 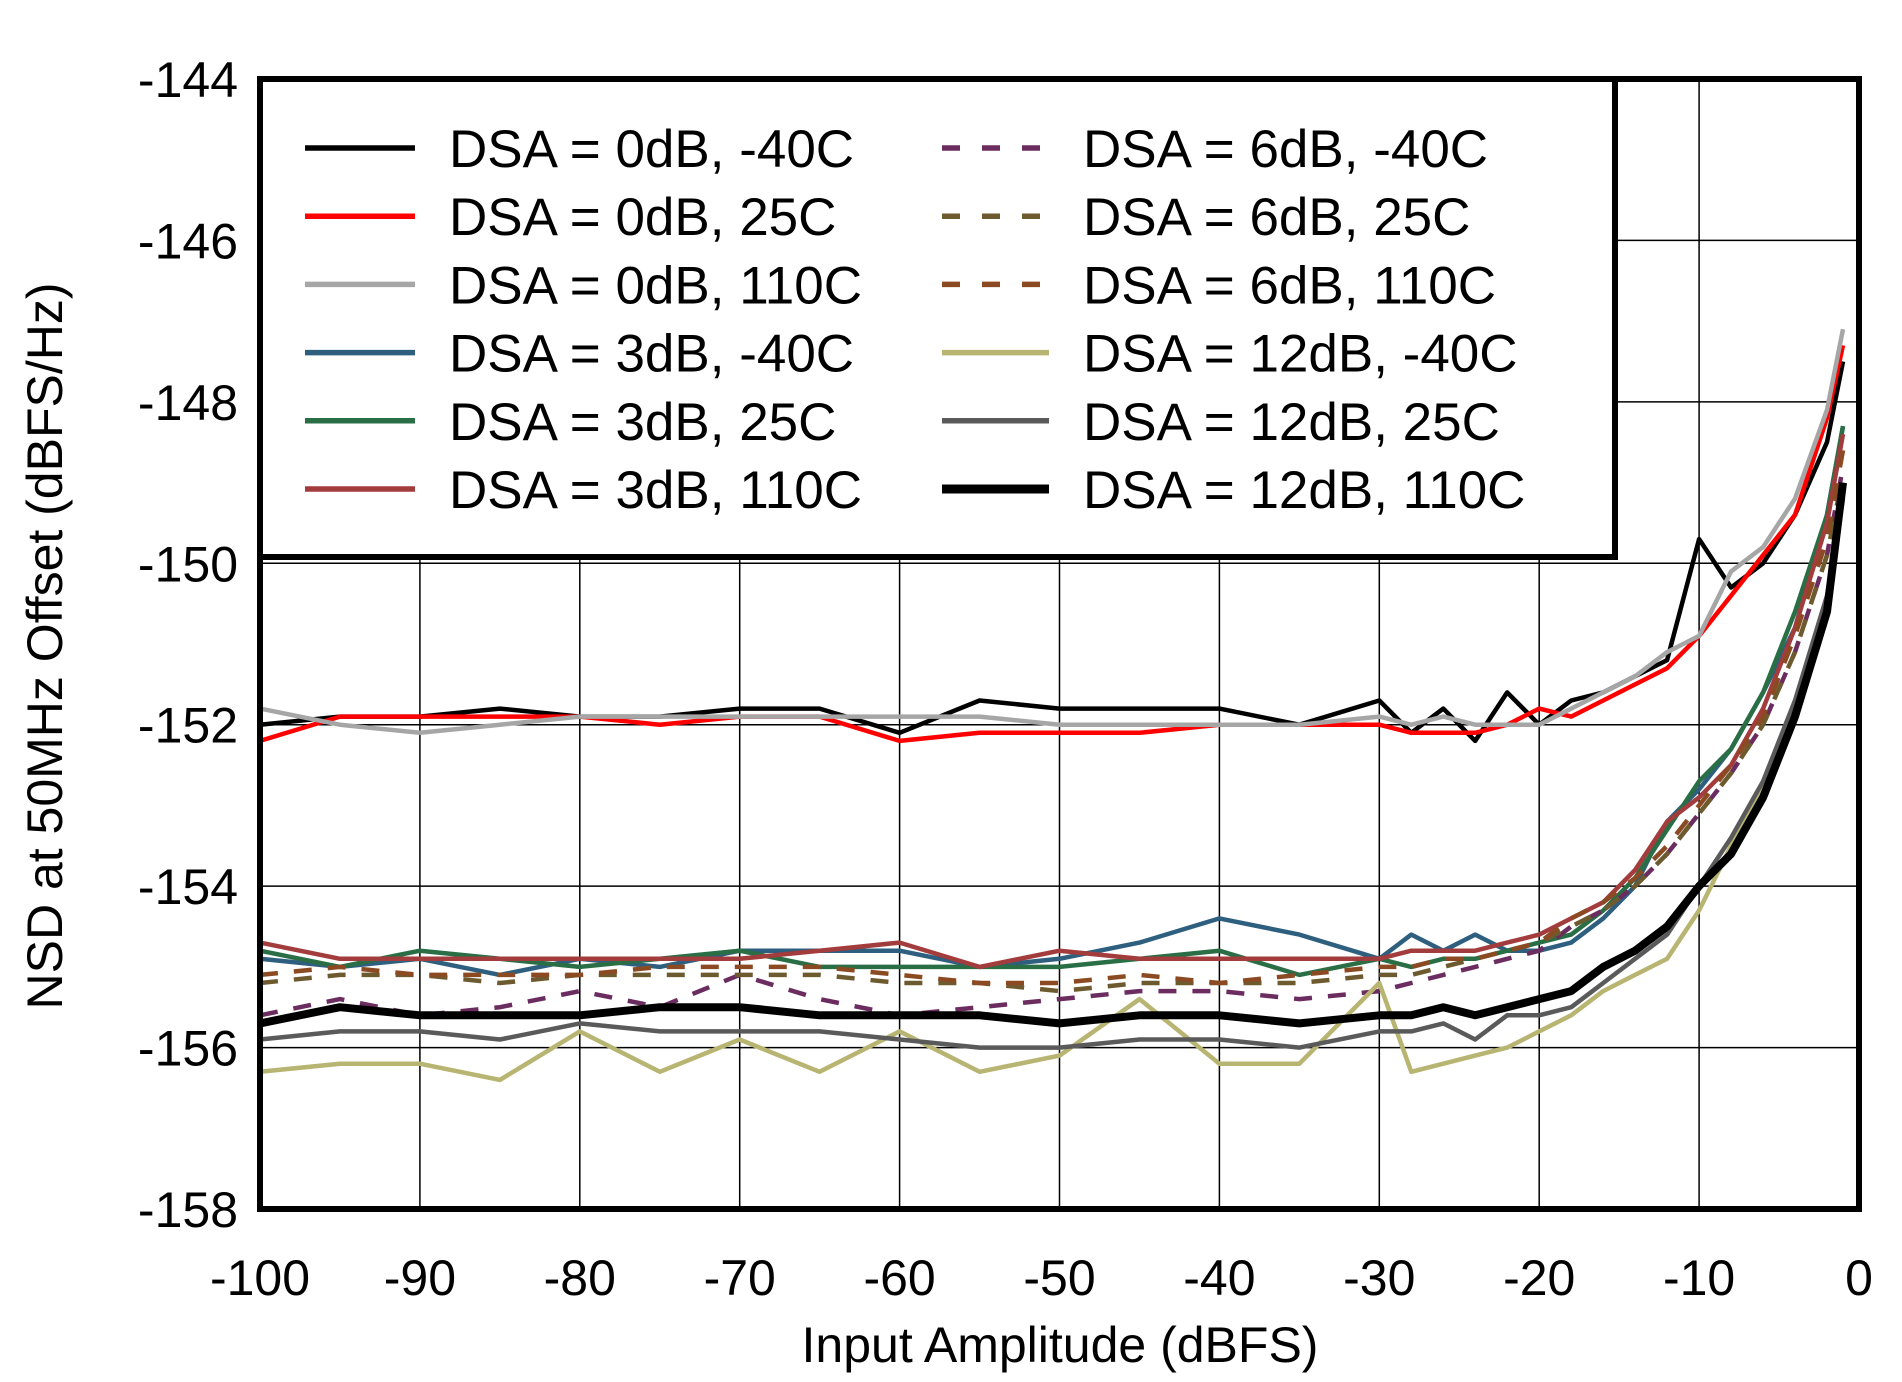 What do you see at coordinates (1059, 1278) in the screenshot?
I see `x-tick-label: -50` at bounding box center [1059, 1278].